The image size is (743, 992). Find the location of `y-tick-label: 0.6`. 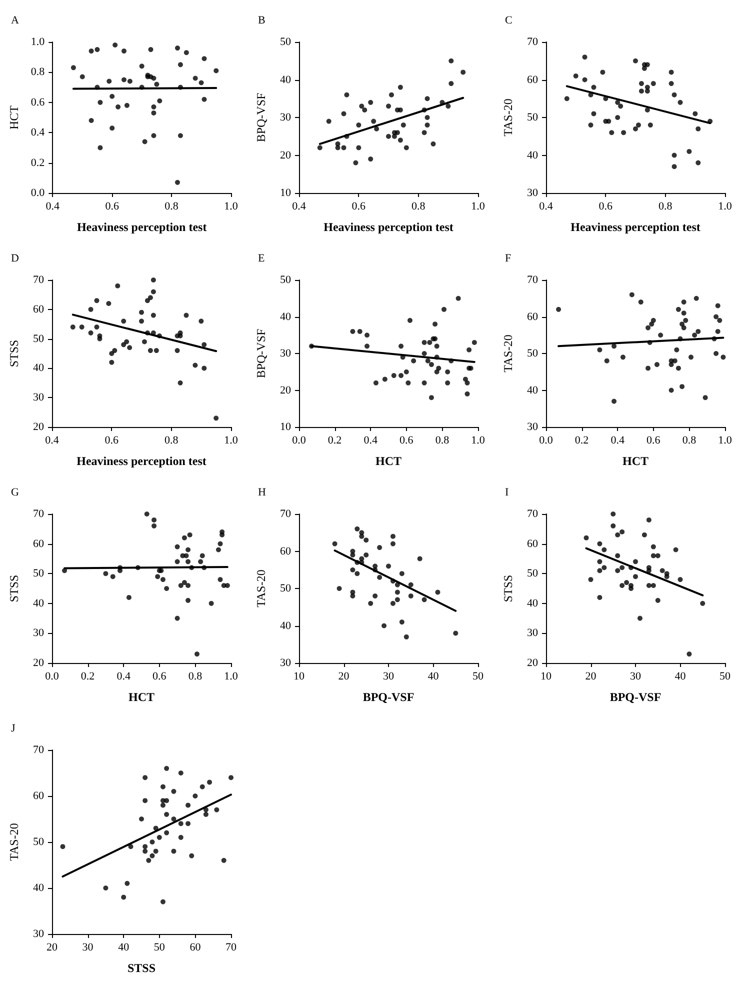

y-tick-label: 0.6 is located at coordinates (38, 102).